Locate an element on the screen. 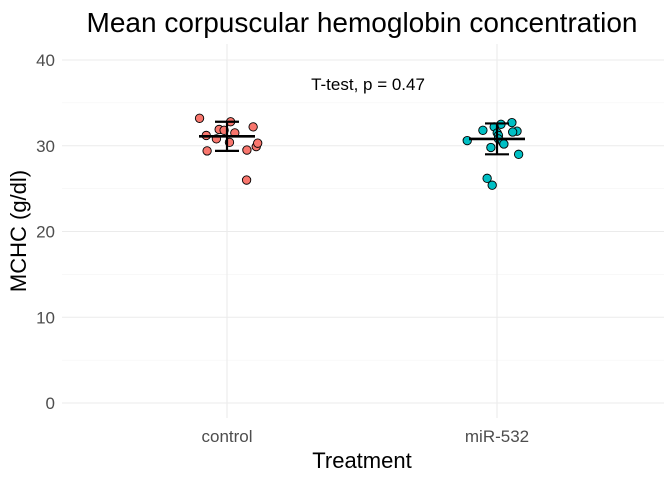 This screenshot has height=480, width=672. x-axis-title: Treatment is located at coordinates (361, 460).